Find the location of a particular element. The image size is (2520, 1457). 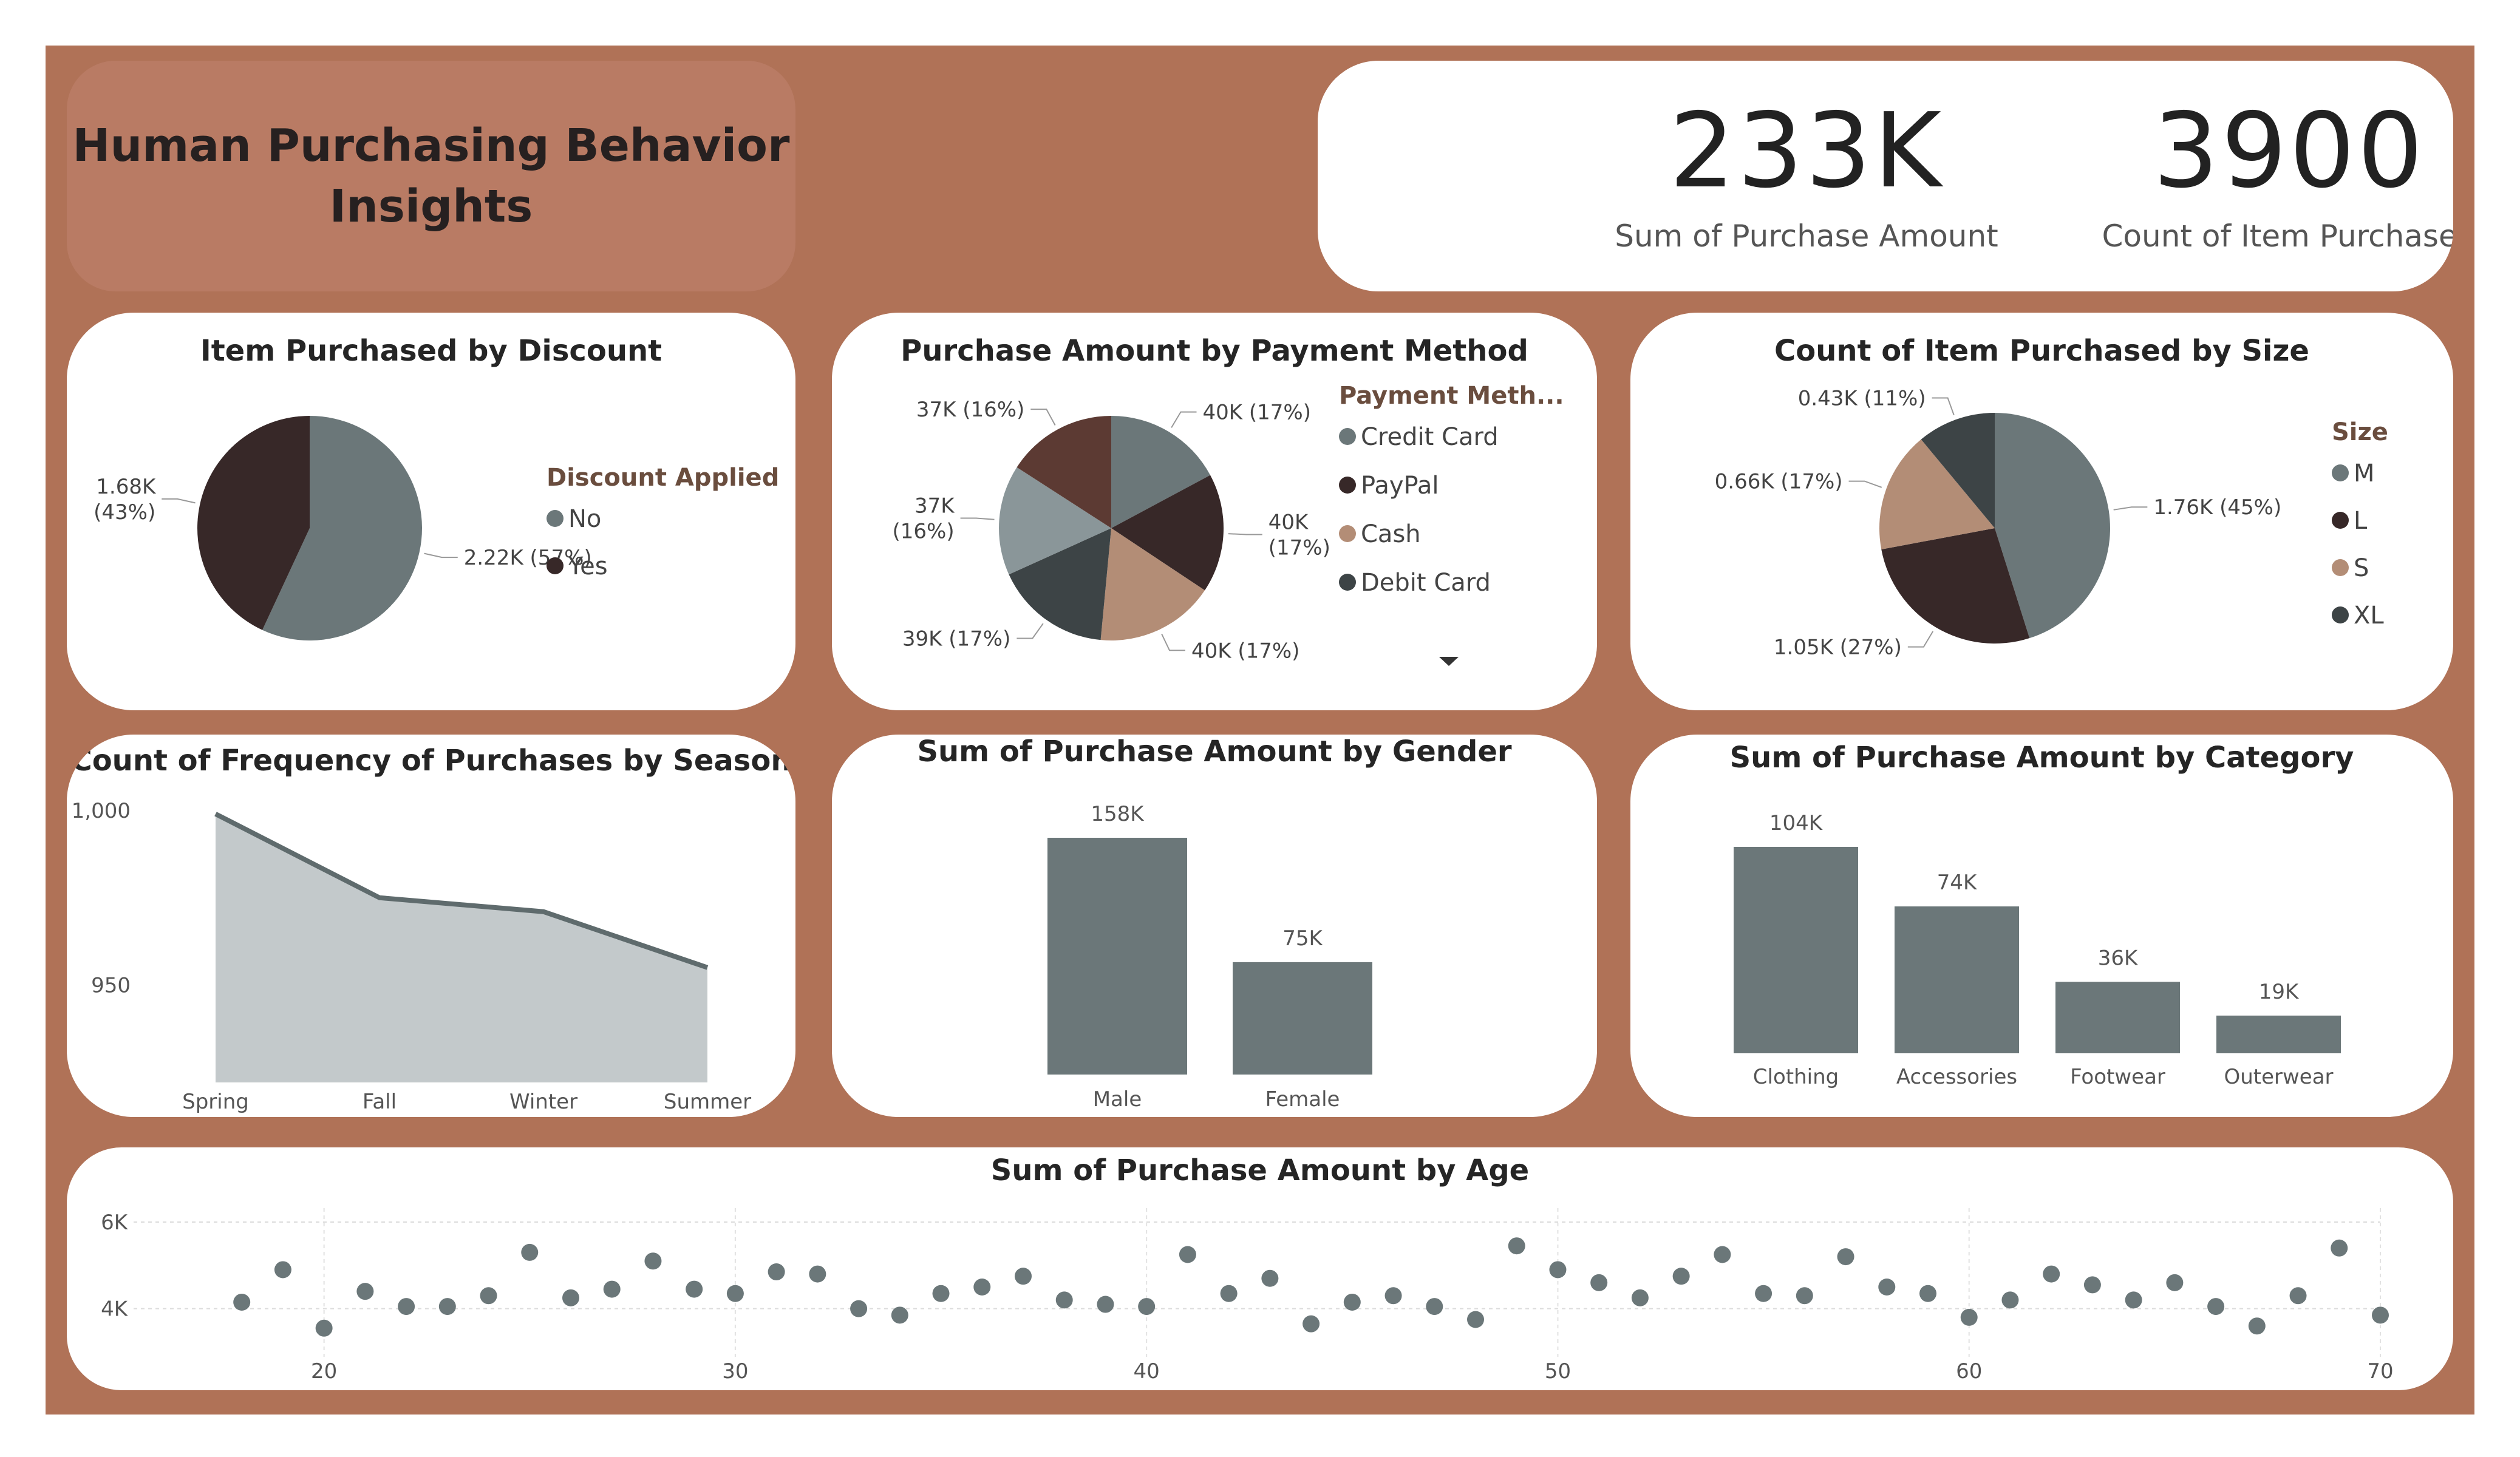

payment-slice-credit-card is located at coordinates (1161, 472).